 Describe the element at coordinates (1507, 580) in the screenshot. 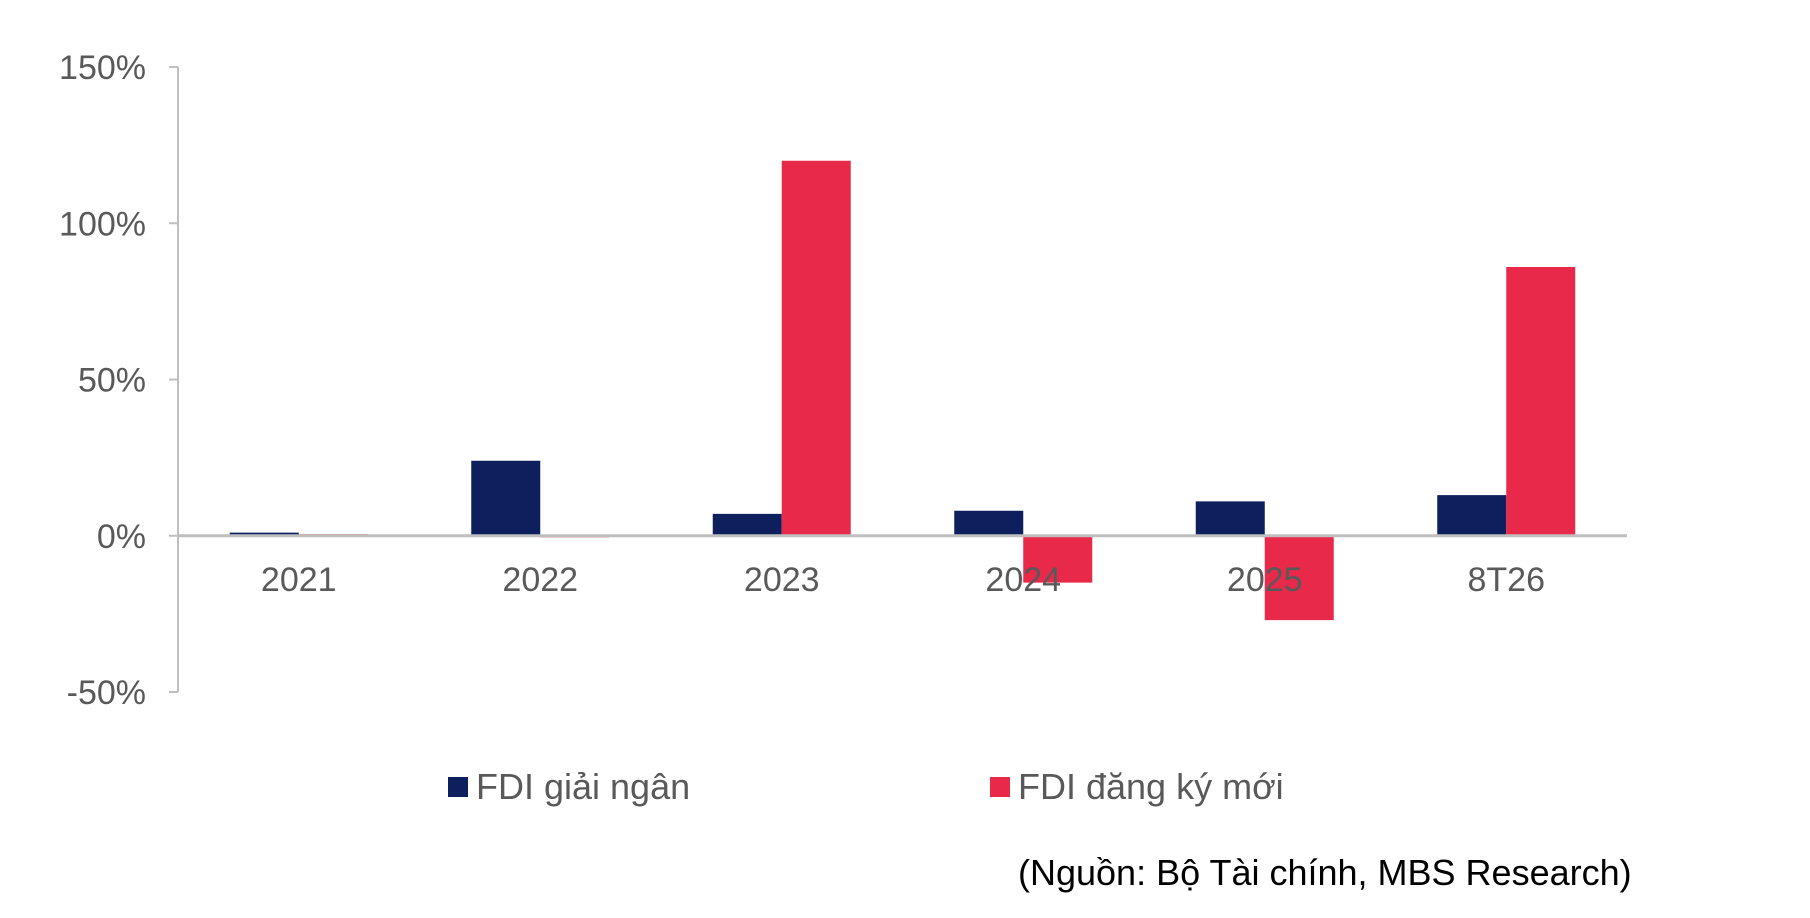

I see `x-tick-label: 8T26` at that location.